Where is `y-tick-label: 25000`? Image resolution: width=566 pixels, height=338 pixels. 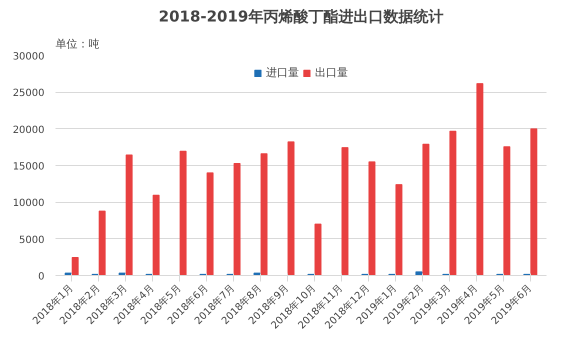
y-tick-label: 25000 is located at coordinates (28, 94).